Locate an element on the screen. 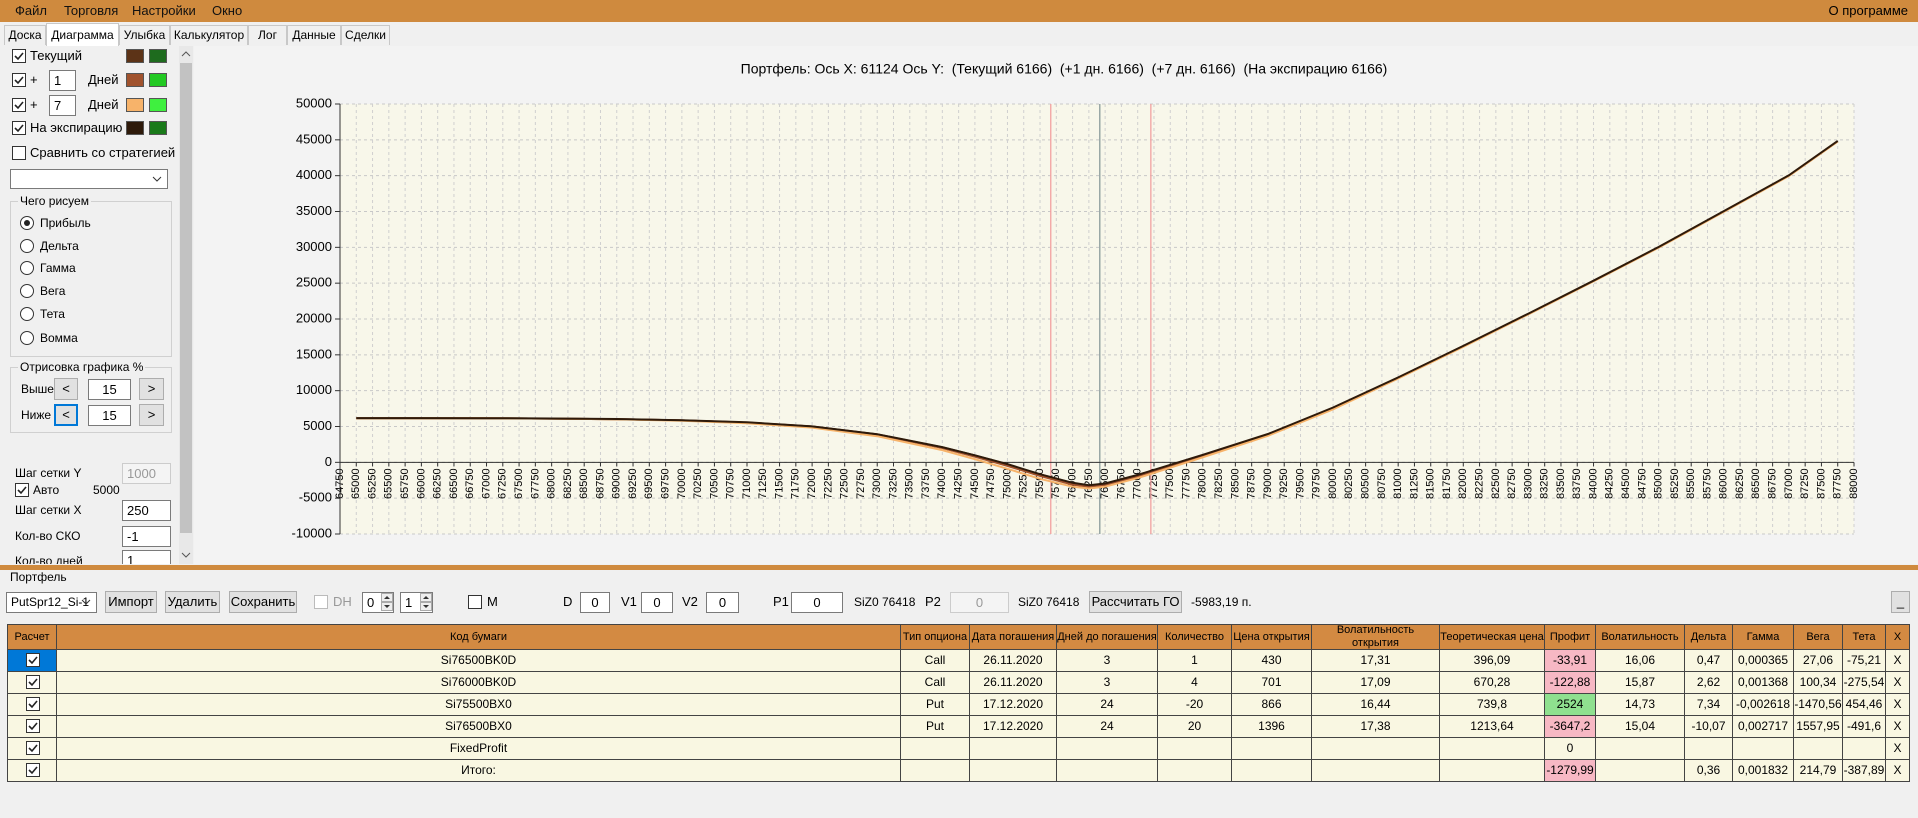  y-tick-label: 10000 is located at coordinates (314, 389).